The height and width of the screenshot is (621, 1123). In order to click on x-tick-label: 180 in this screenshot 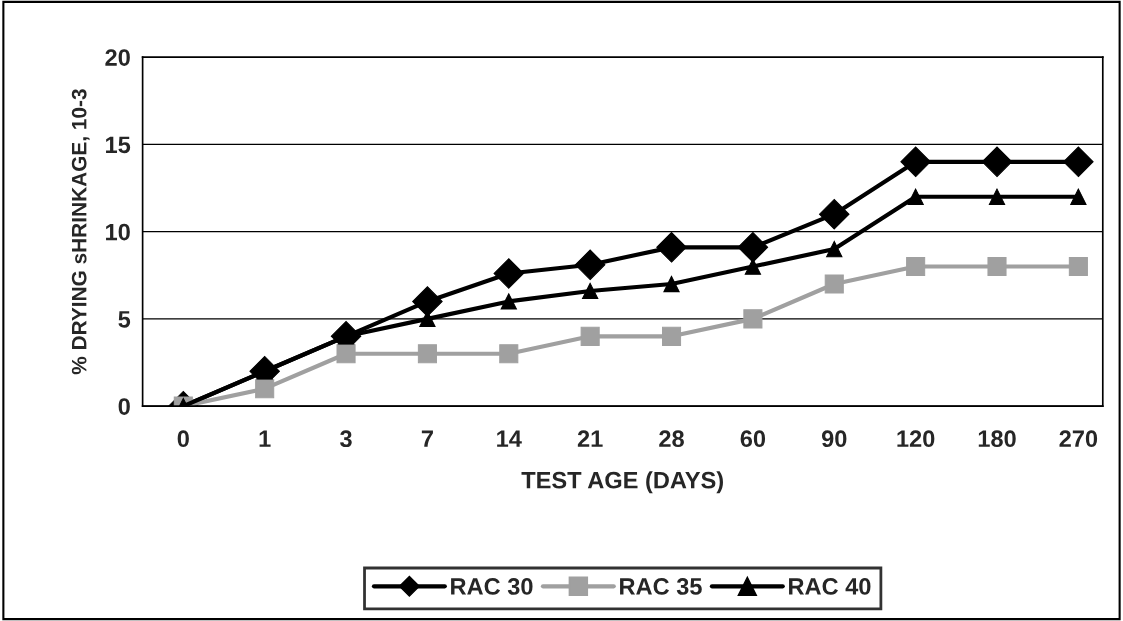, I will do `click(997, 439)`.